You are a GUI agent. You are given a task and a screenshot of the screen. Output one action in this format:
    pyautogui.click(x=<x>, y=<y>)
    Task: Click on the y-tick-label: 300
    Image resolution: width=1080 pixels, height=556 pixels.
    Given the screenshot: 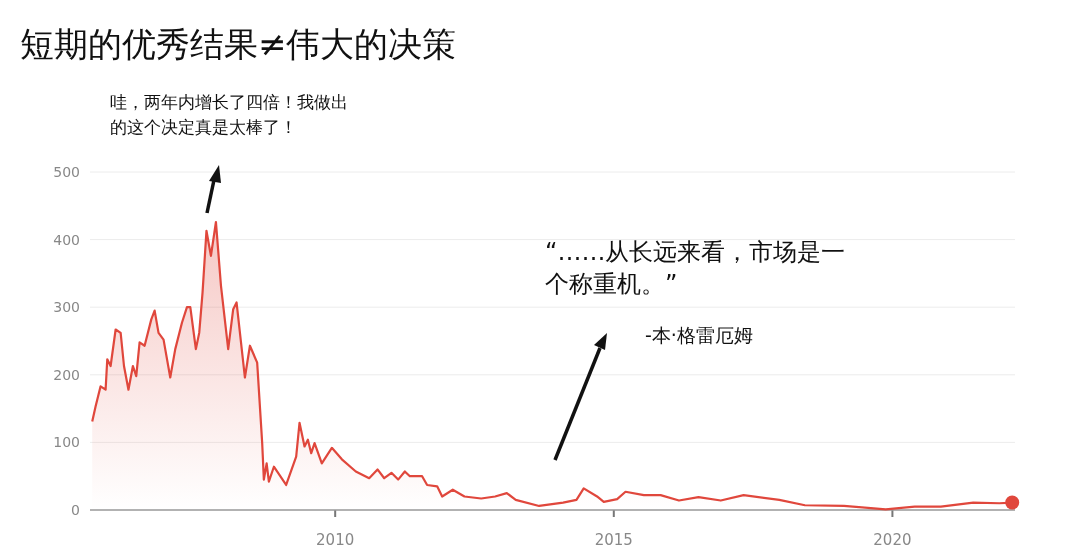 What is the action you would take?
    pyautogui.click(x=66, y=307)
    